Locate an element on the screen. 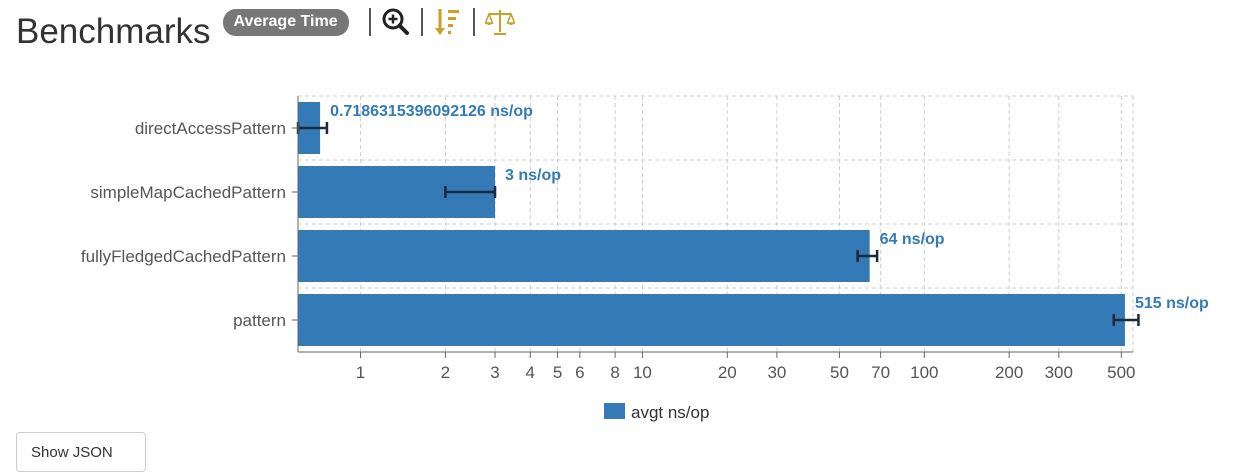 The width and height of the screenshot is (1237, 472). page-title: Benchmarks is located at coordinates (113, 31).